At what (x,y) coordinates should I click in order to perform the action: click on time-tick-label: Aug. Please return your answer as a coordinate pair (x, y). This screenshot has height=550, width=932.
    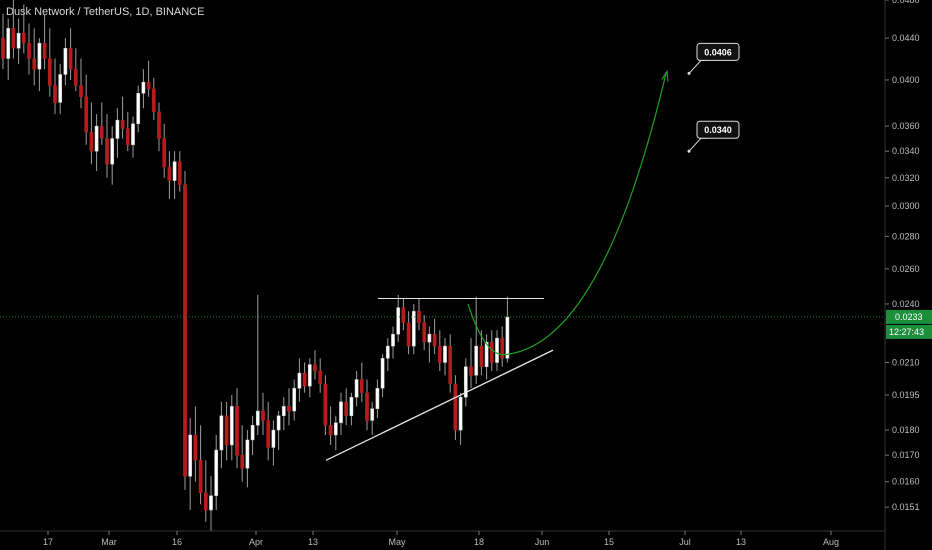
    Looking at the image, I should click on (831, 542).